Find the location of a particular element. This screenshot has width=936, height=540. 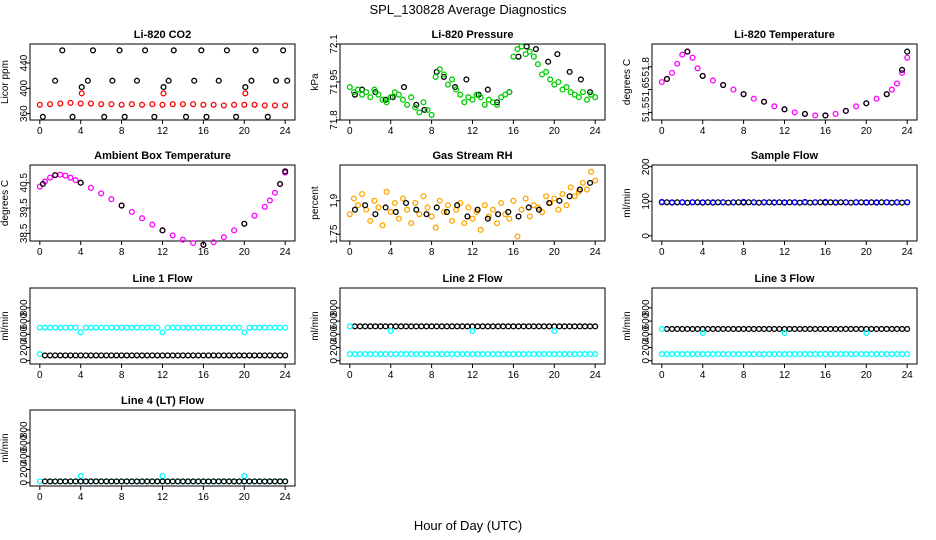

x-tick-label: 24 is located at coordinates (596, 252).